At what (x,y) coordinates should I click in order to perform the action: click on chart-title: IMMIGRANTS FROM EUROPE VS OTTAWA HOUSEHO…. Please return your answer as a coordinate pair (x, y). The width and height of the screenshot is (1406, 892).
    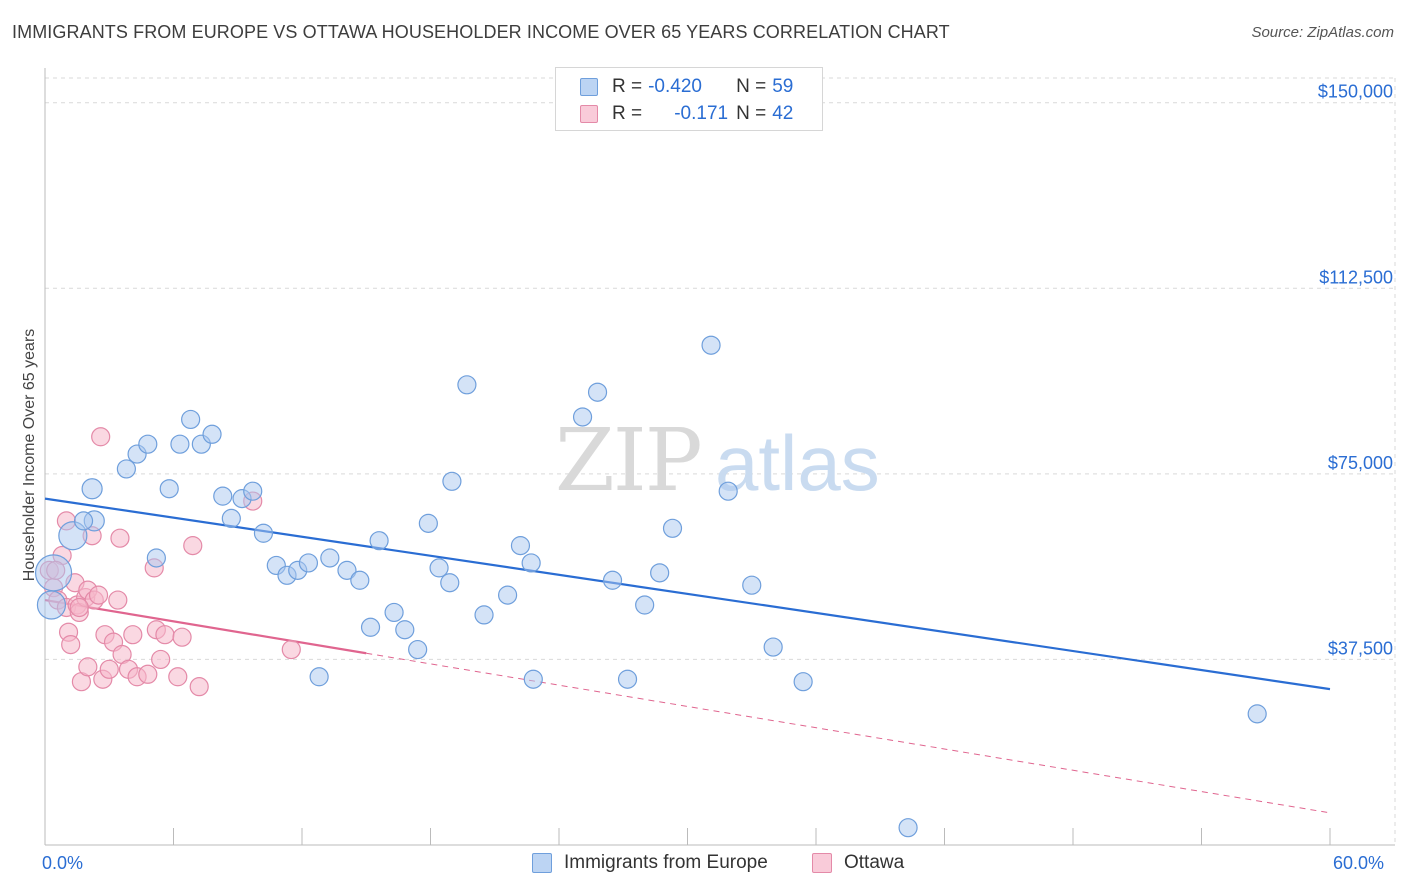
    Looking at the image, I should click on (481, 32).